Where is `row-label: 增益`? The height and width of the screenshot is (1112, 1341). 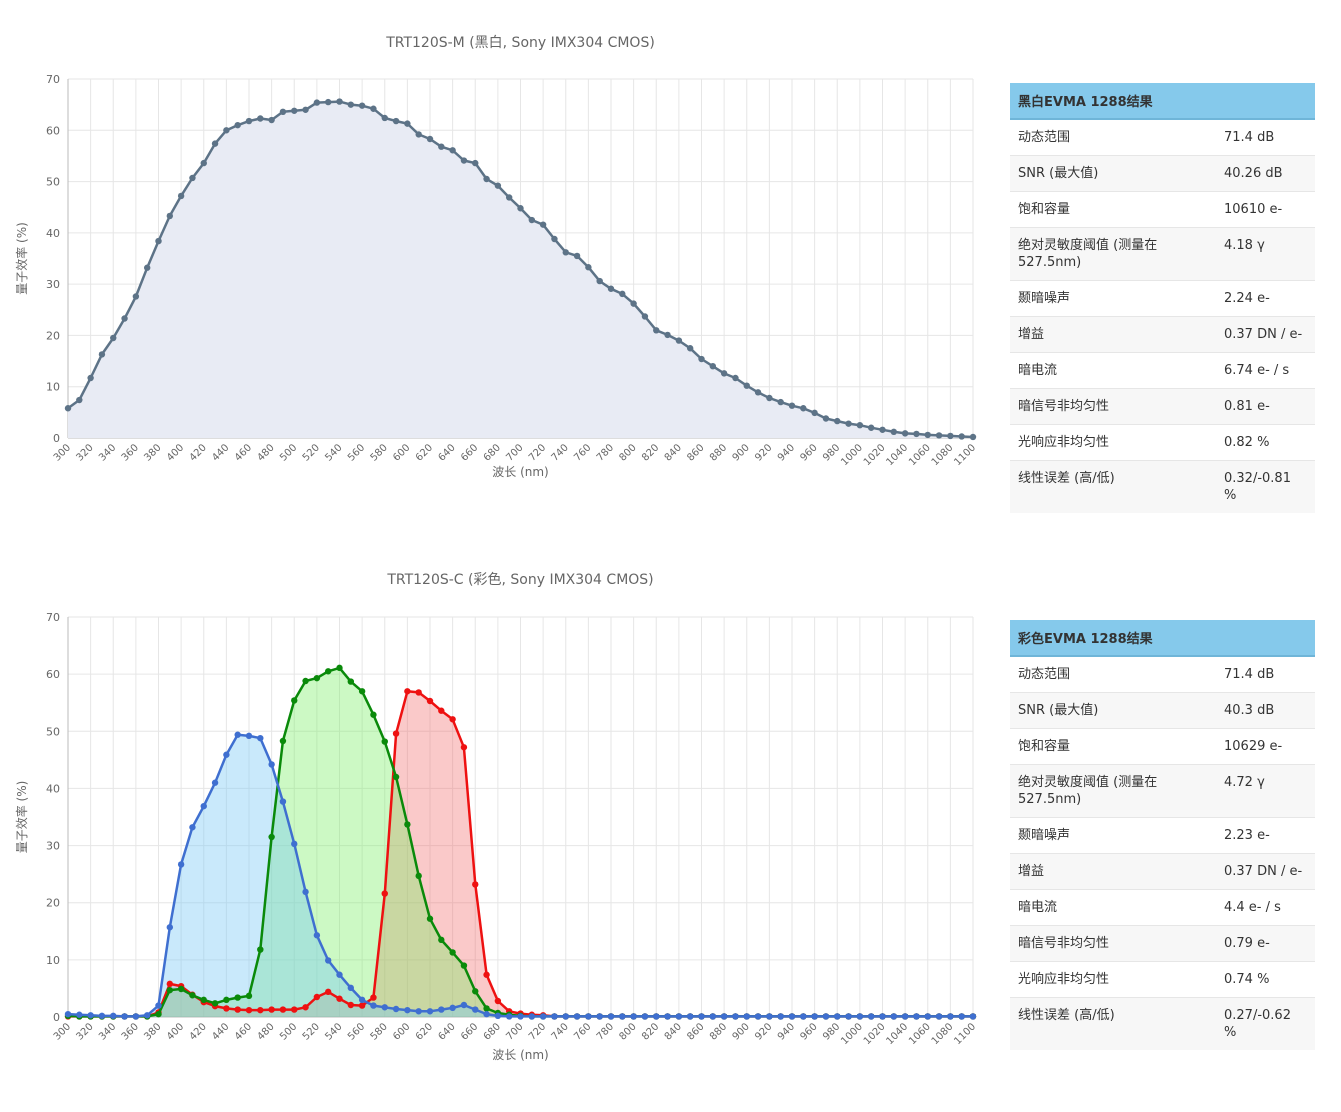
row-label: 增益 is located at coordinates (1113, 871).